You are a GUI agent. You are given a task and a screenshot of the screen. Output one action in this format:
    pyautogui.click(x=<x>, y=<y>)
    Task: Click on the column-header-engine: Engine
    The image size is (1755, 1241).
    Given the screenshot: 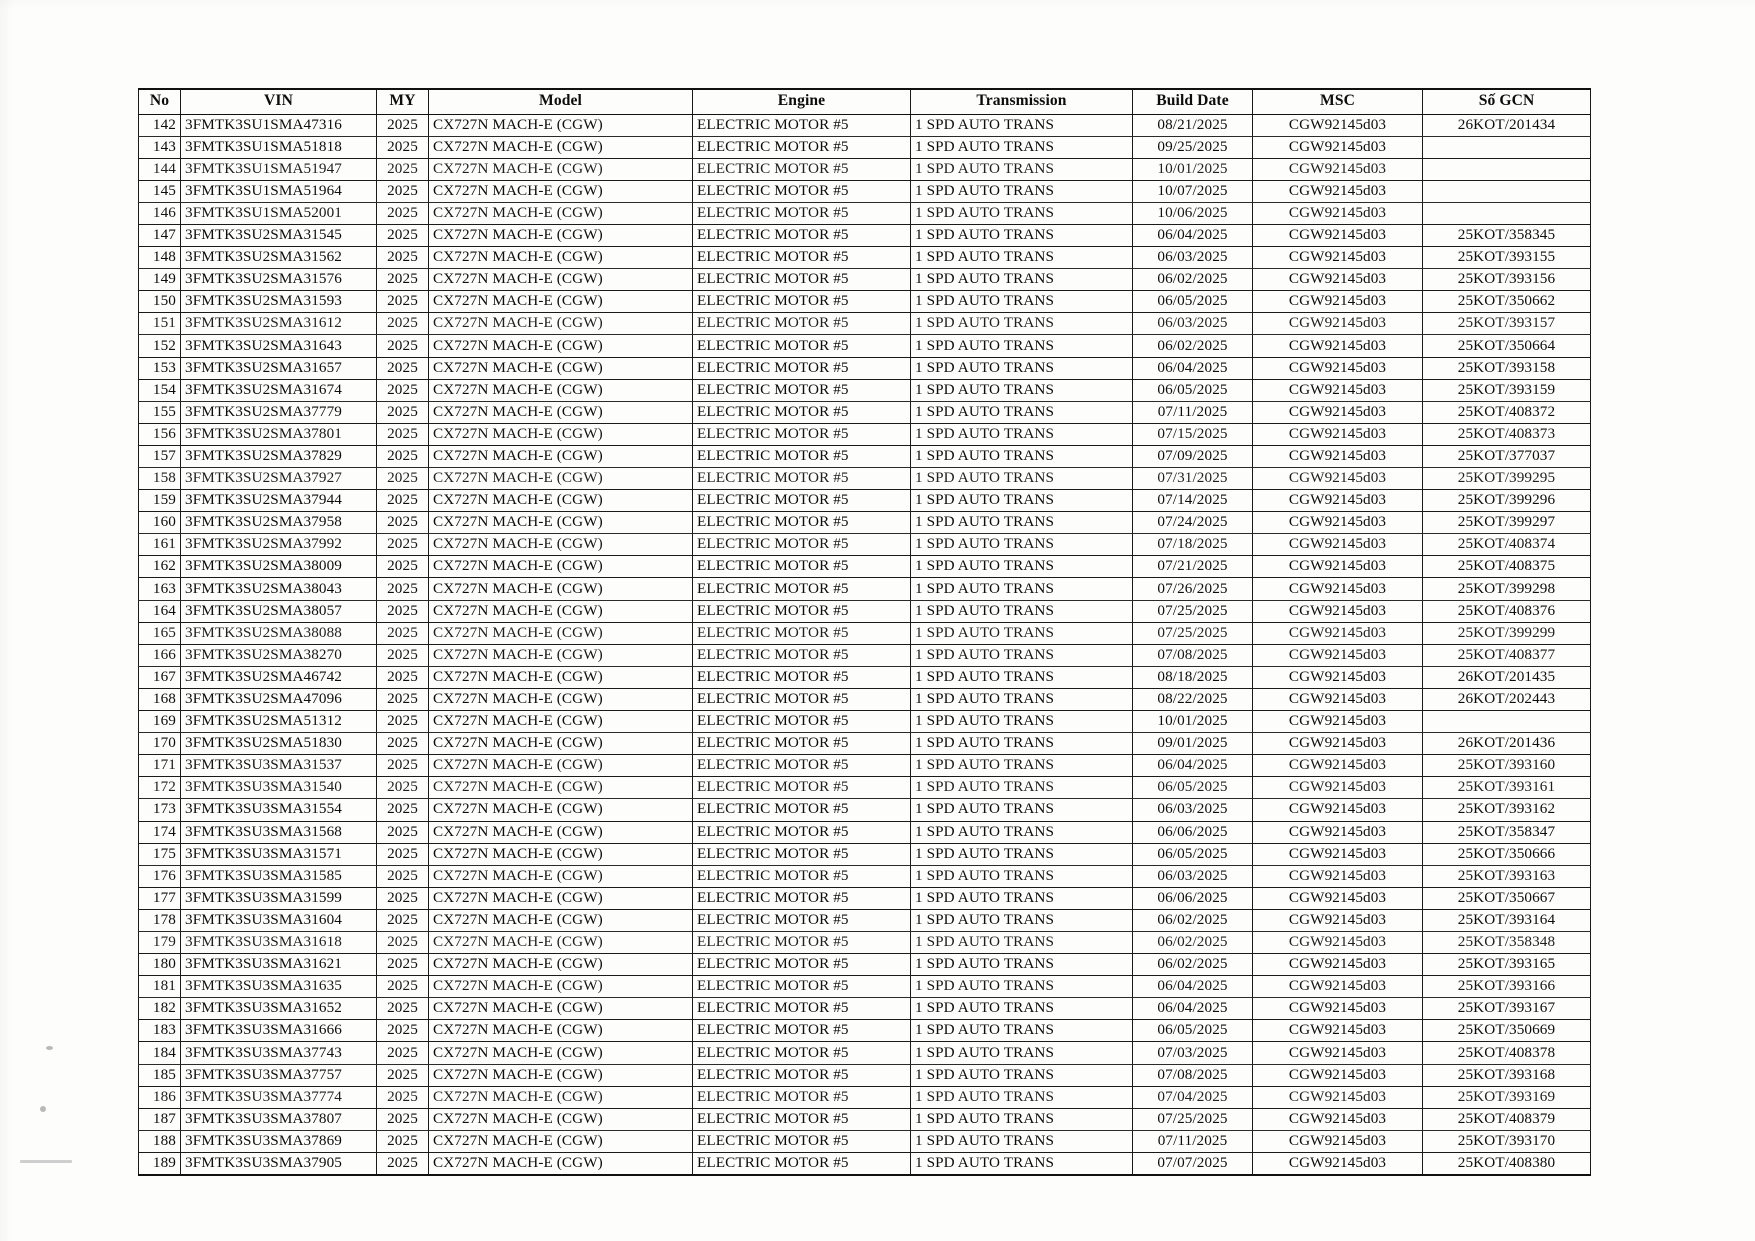 What is the action you would take?
    pyautogui.click(x=801, y=101)
    